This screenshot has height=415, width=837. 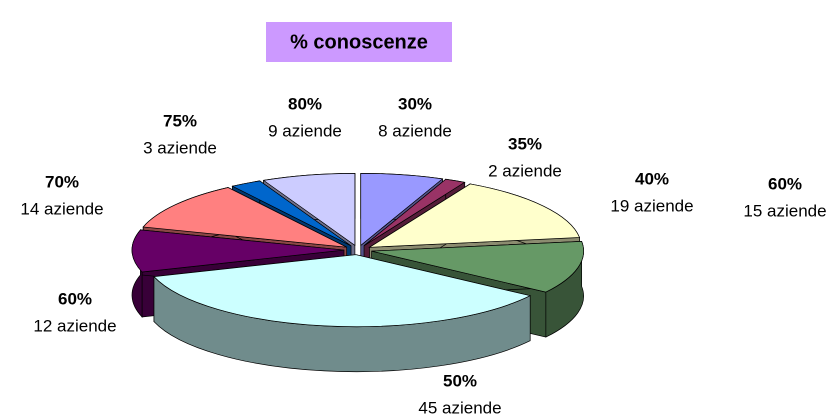 What do you see at coordinates (180, 120) in the screenshot?
I see `category-label: 75%` at bounding box center [180, 120].